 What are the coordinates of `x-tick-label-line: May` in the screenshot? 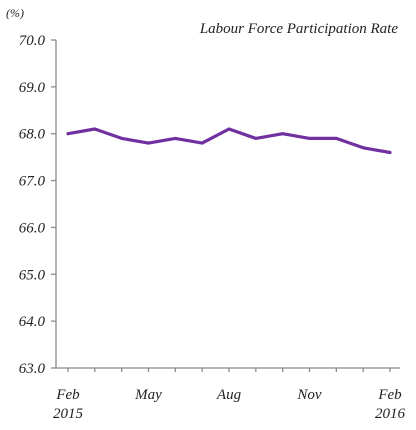 It's located at (148, 395).